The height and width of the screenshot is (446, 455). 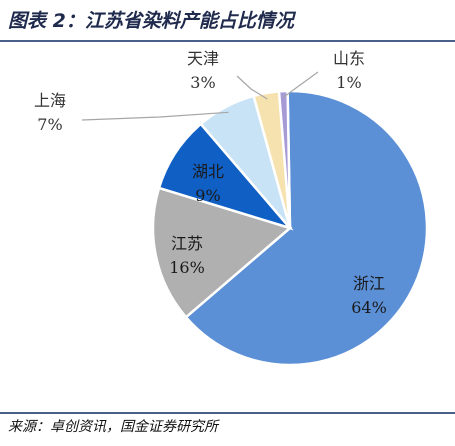 What do you see at coordinates (227, 41) in the screenshot?
I see `top-rule` at bounding box center [227, 41].